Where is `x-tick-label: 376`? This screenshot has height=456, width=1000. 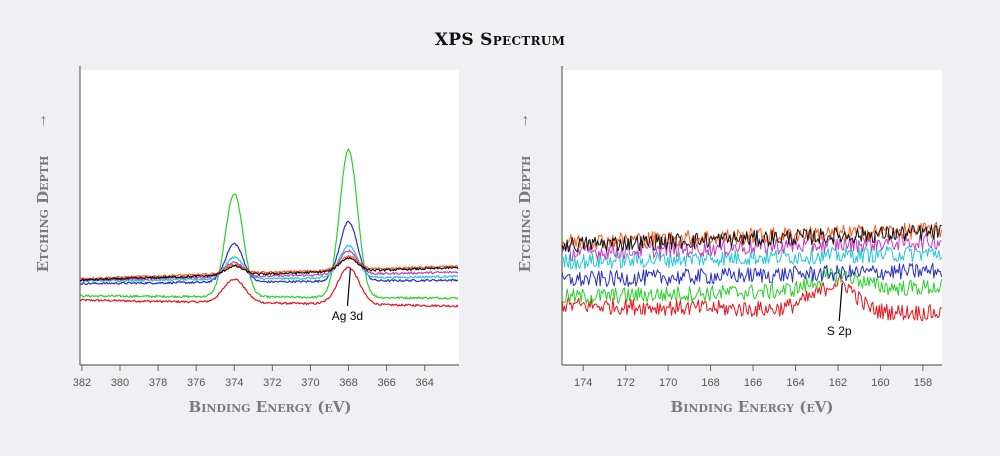 x-tick-label: 376 is located at coordinates (196, 383).